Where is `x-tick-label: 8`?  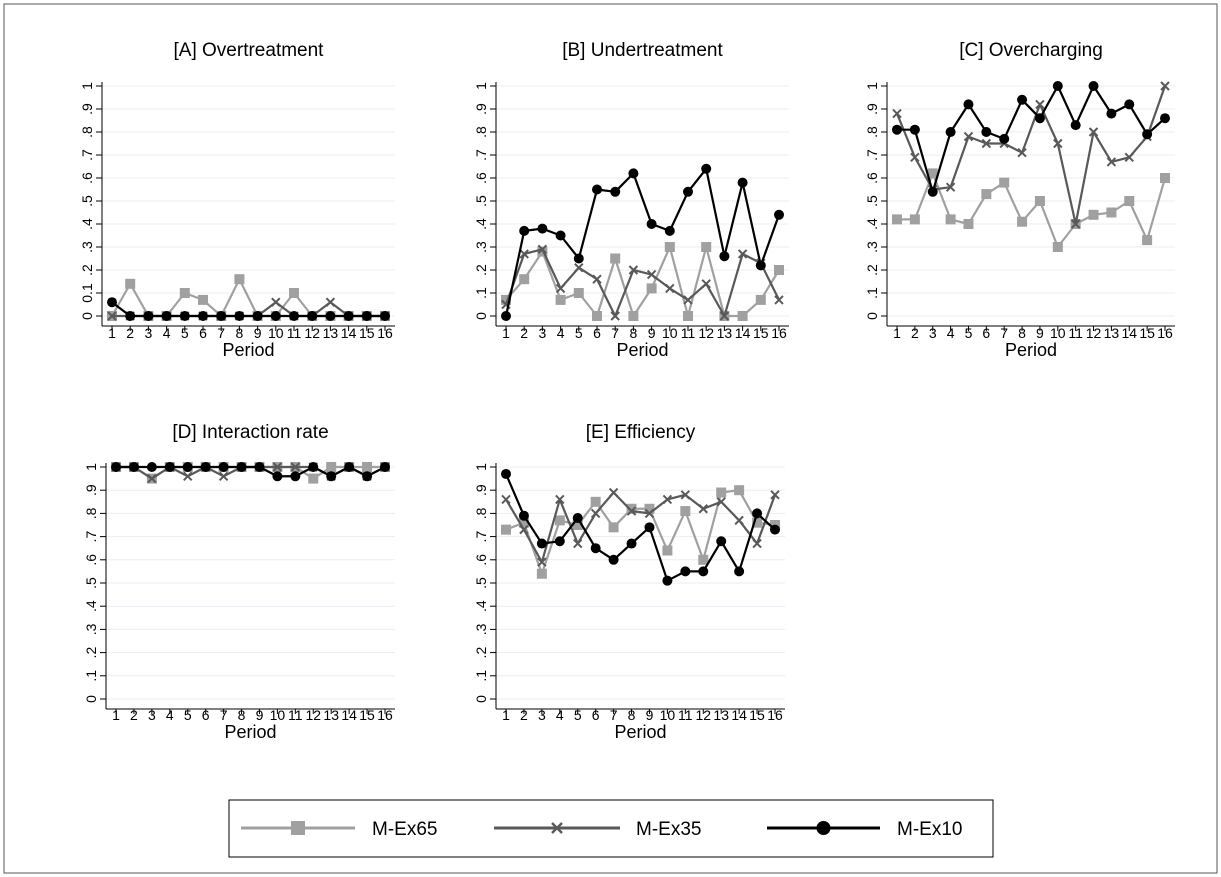 x-tick-label: 8 is located at coordinates (632, 715).